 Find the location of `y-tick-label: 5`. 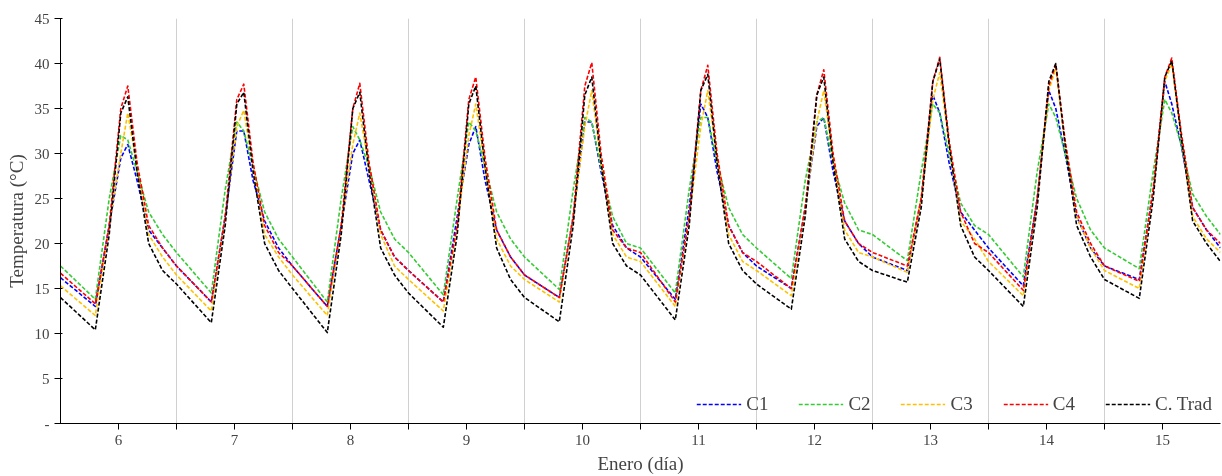

y-tick-label: 5 is located at coordinates (46, 378).